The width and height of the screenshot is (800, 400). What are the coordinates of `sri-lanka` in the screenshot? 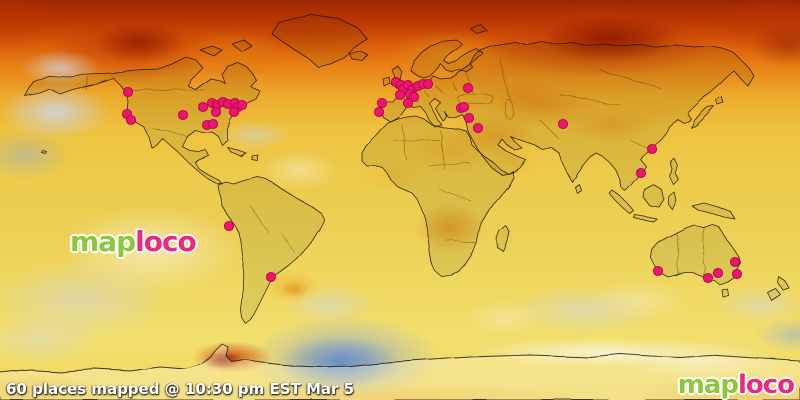 It's located at (578, 188).